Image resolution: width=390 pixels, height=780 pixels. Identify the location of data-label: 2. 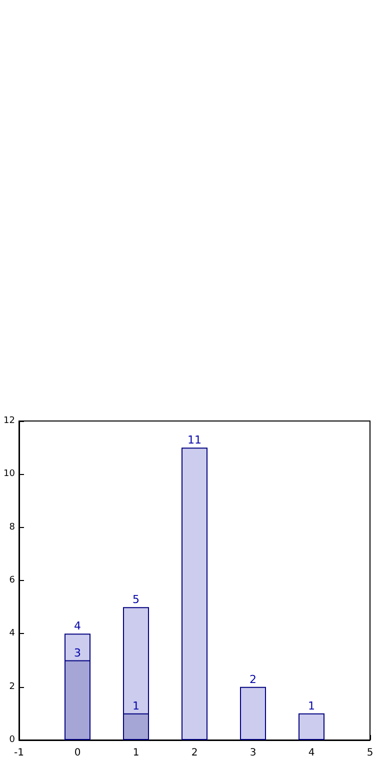
(253, 679).